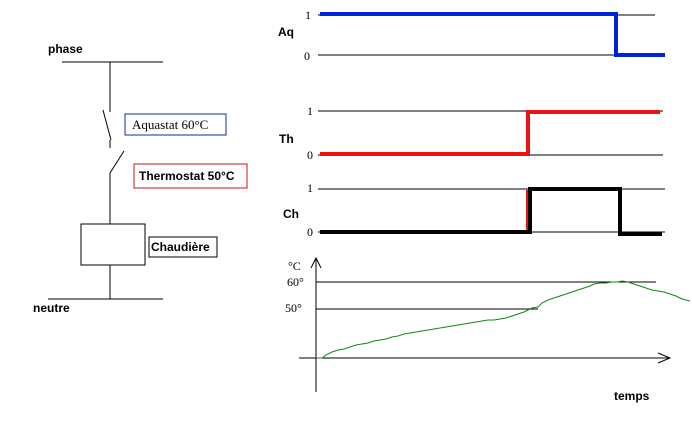 Image resolution: width=692 pixels, height=431 pixels. I want to click on thermostat-label: Thermostat 50°C, so click(187, 176).